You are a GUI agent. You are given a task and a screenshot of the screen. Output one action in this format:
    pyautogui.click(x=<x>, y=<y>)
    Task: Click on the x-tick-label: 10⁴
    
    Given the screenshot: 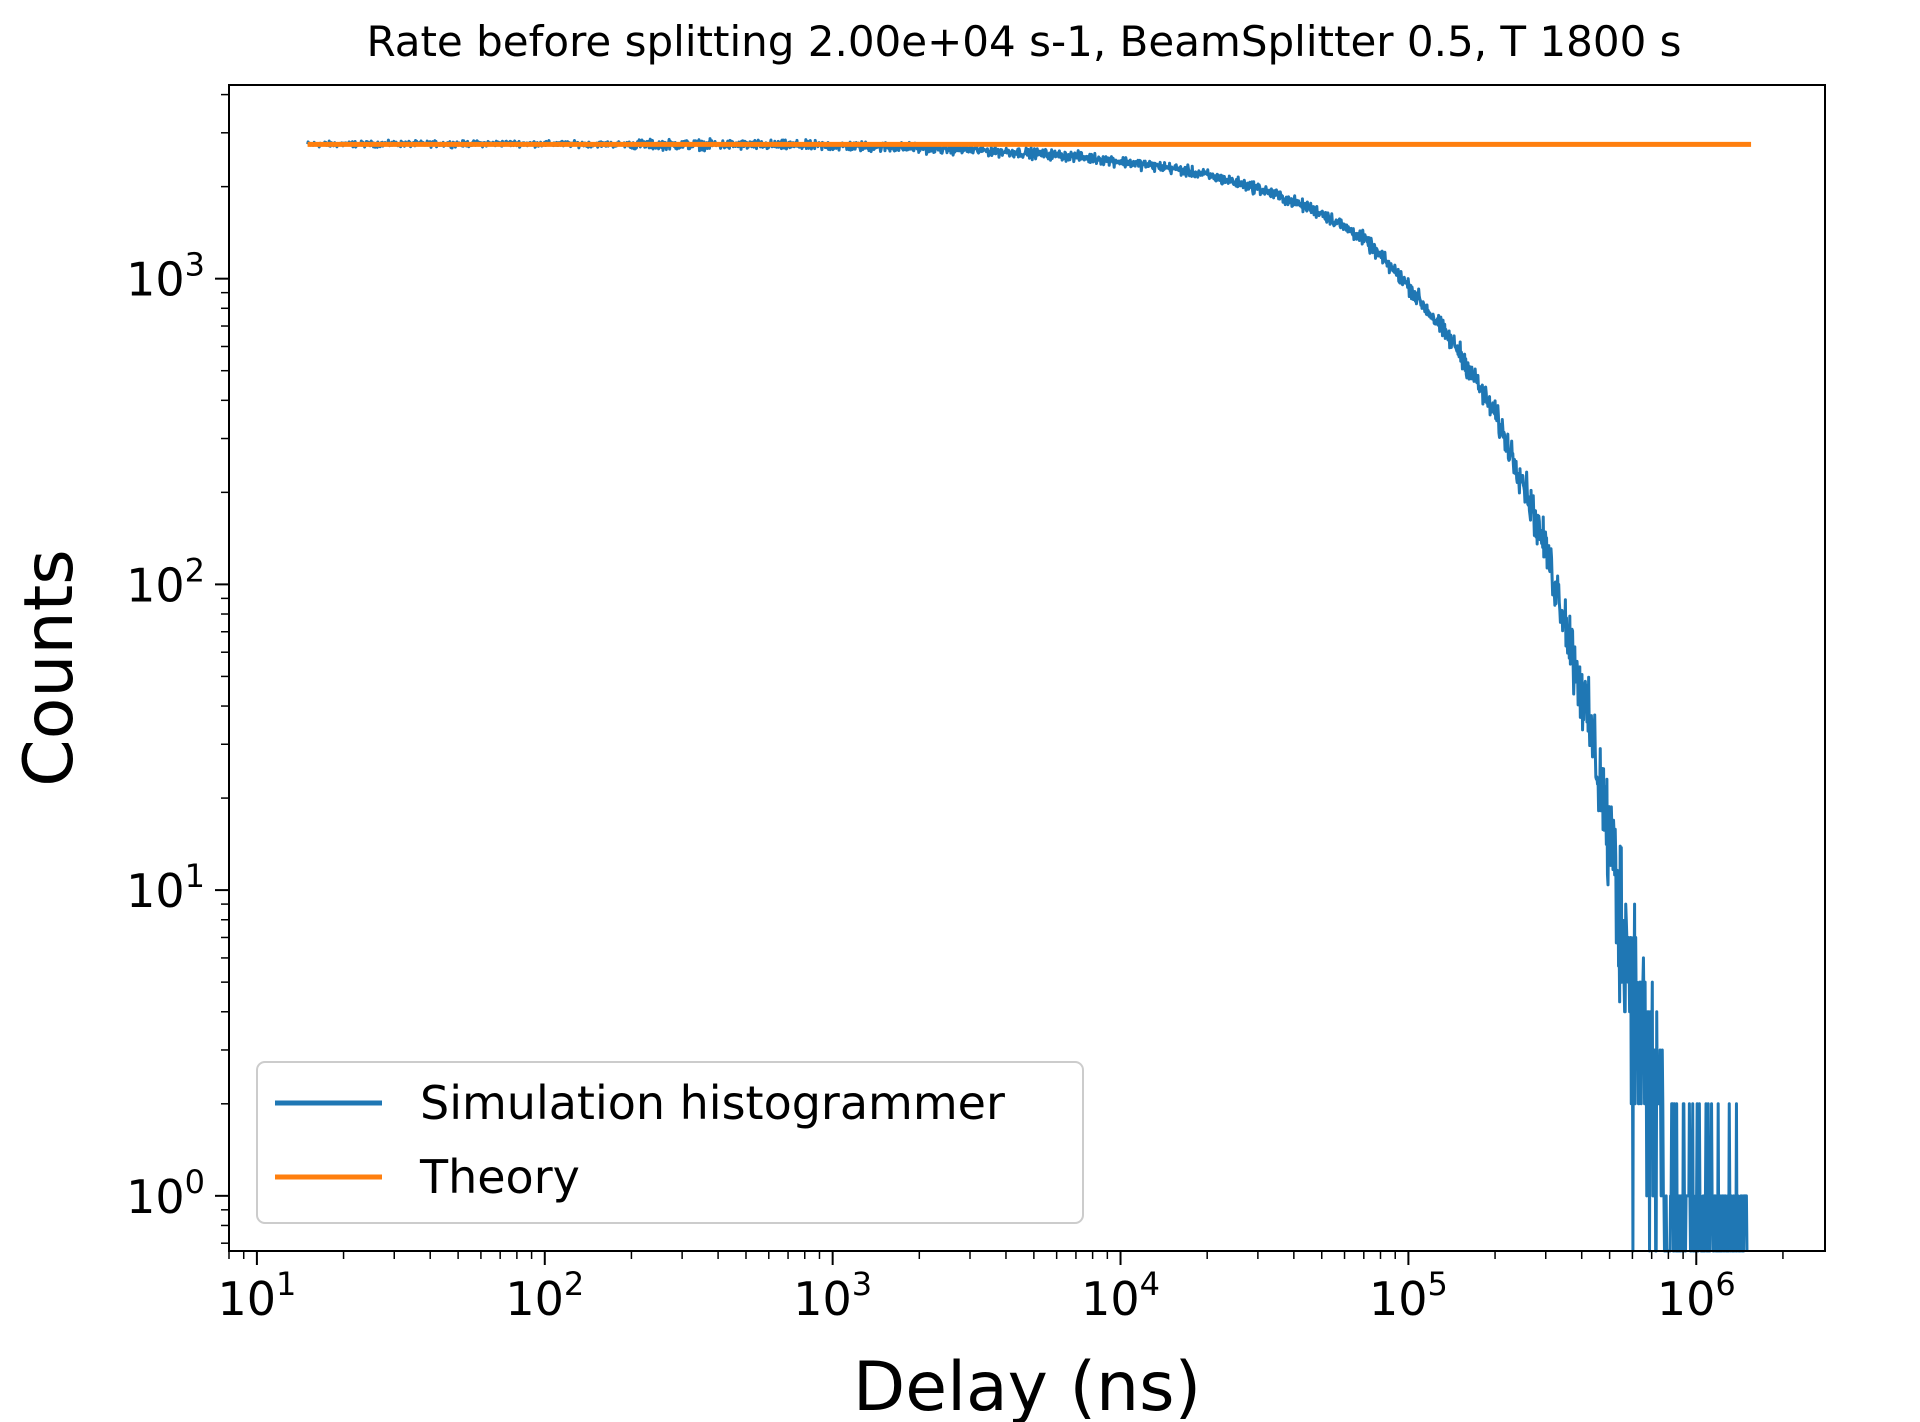 What is the action you would take?
    pyautogui.click(x=1120, y=1295)
    